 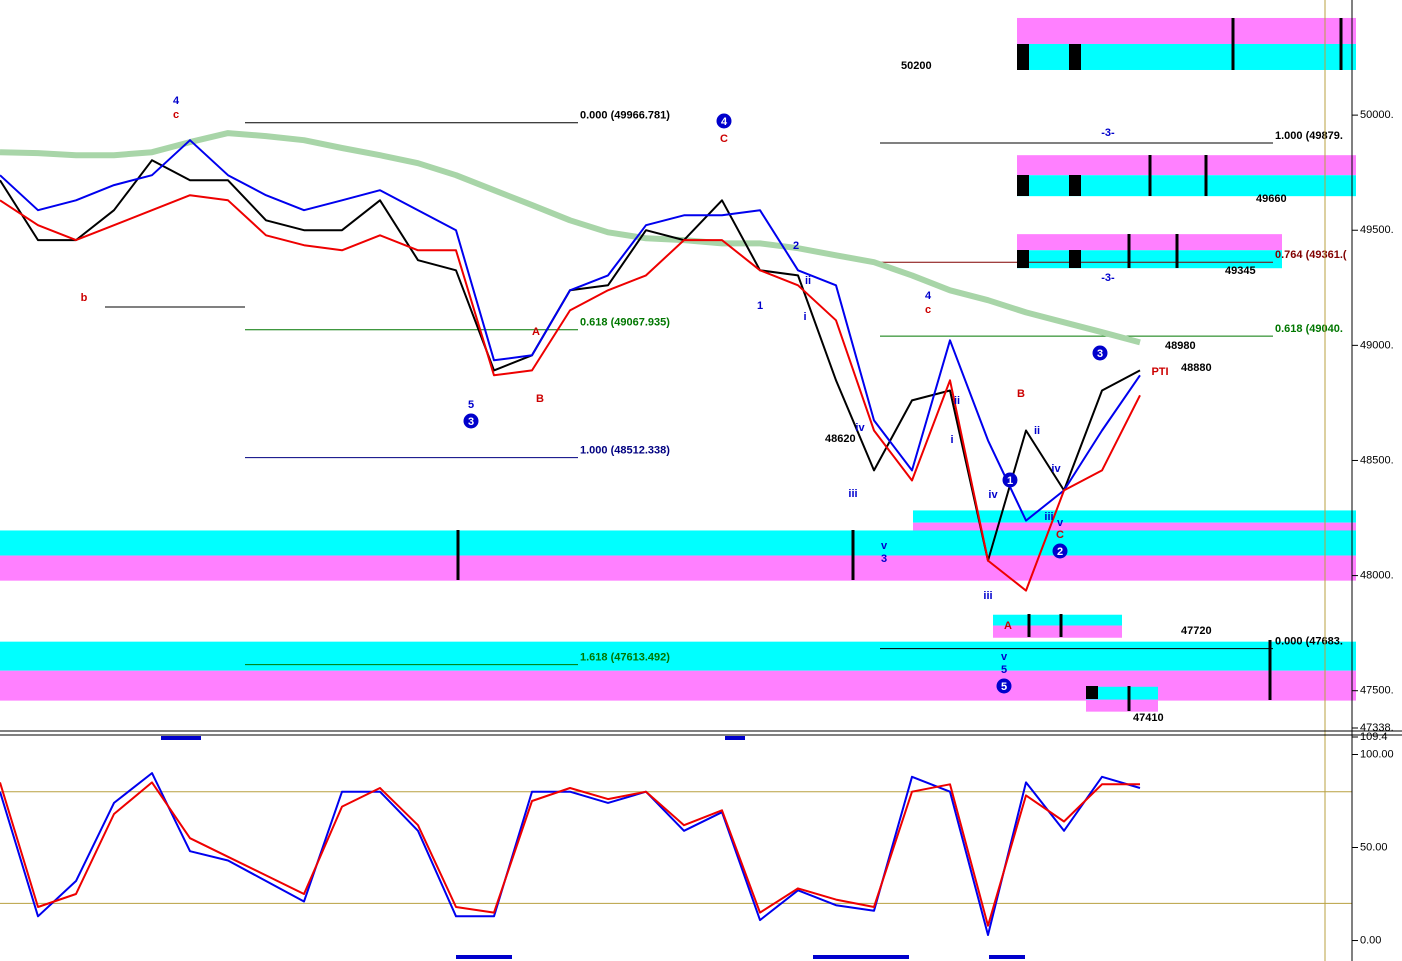 I want to click on y-tick-label: 100.00, so click(x=1377, y=754).